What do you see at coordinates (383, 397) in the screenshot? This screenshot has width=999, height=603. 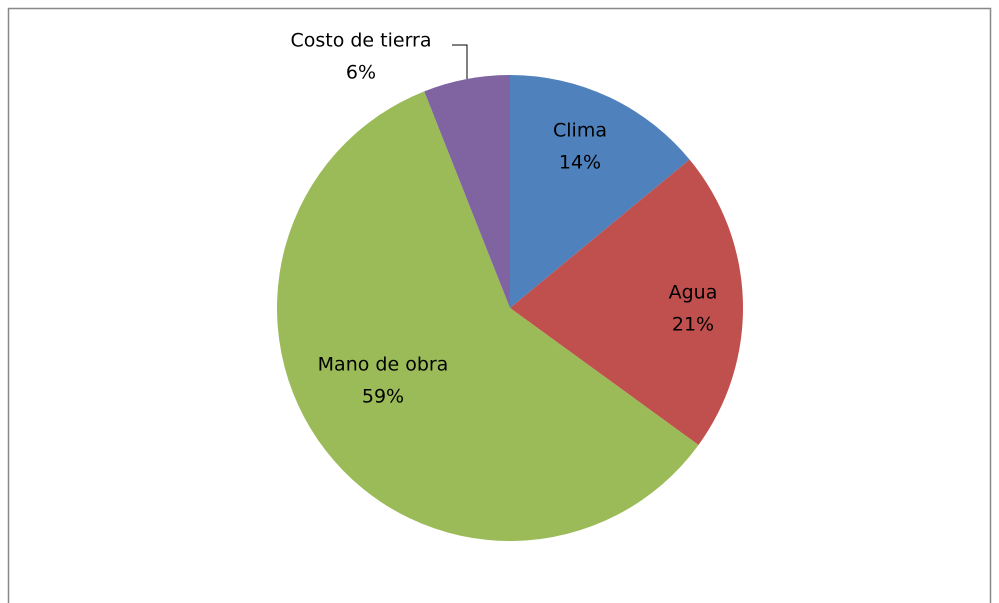 I see `value-label: 59%` at bounding box center [383, 397].